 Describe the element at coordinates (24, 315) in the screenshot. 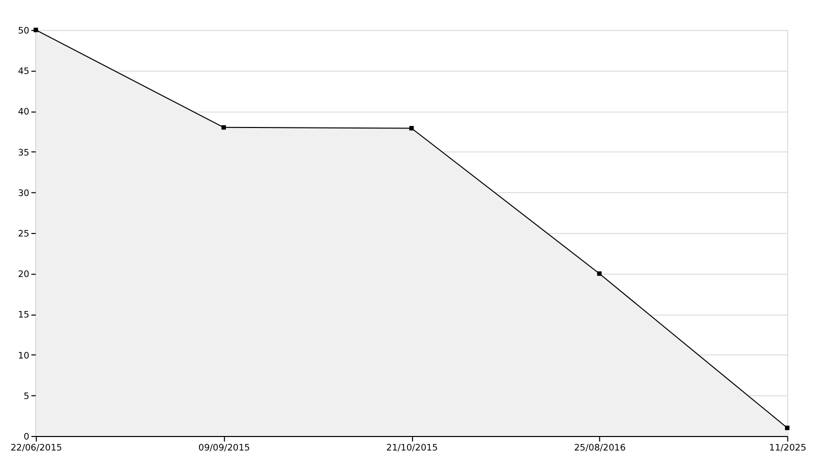

I see `y-tick-label: 15` at that location.